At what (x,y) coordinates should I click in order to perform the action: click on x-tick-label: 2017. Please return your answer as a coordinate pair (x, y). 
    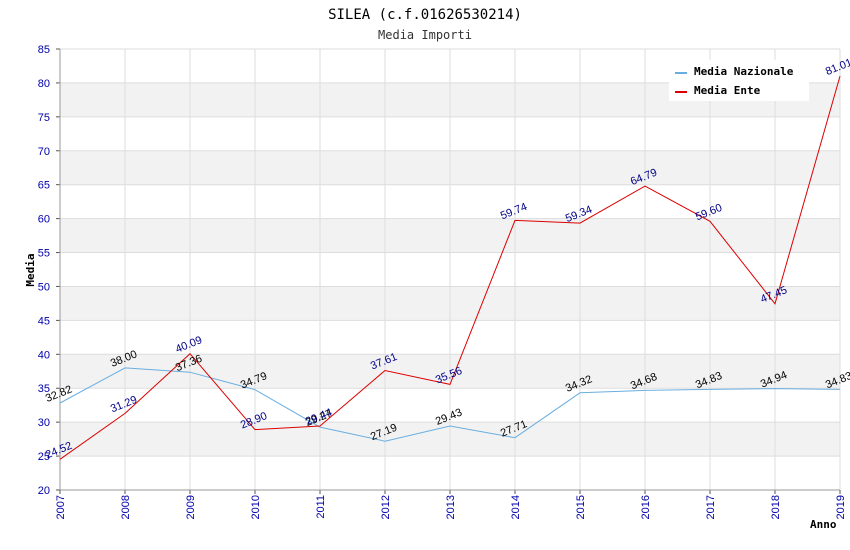
    Looking at the image, I should click on (711, 507).